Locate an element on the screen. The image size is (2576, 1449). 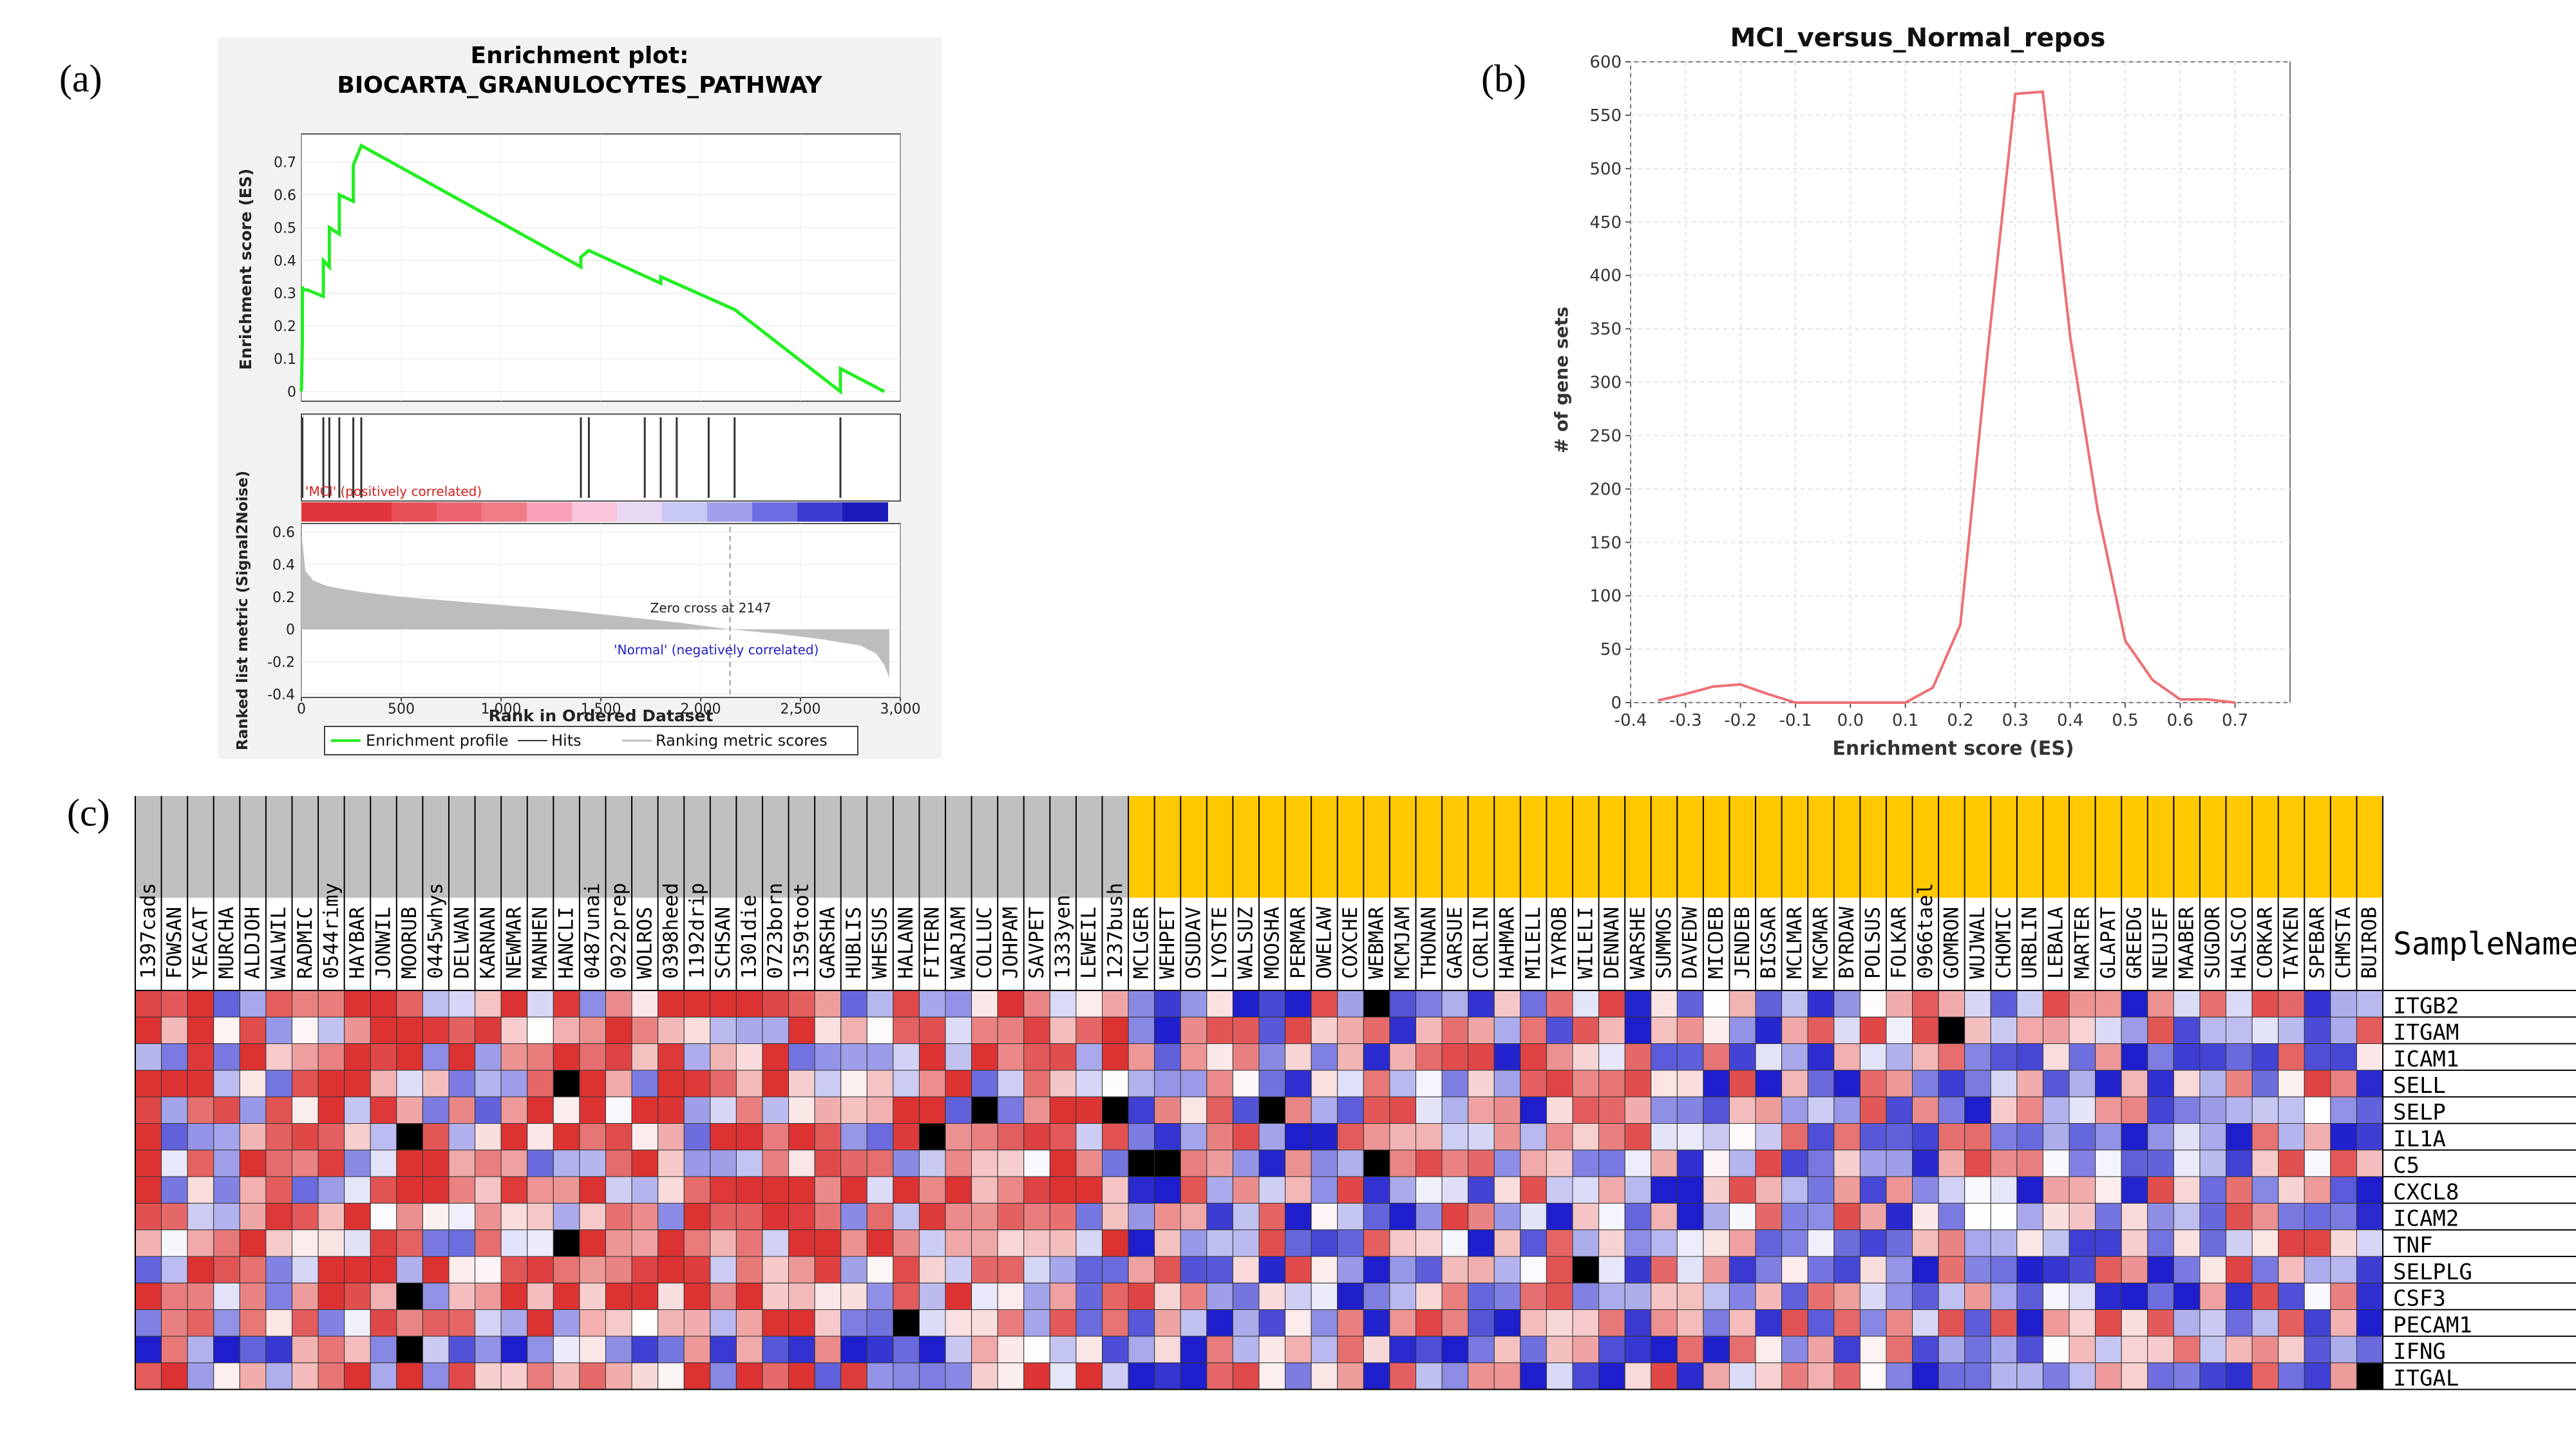
sample-name-label: WARSHE is located at coordinates (1638, 943).